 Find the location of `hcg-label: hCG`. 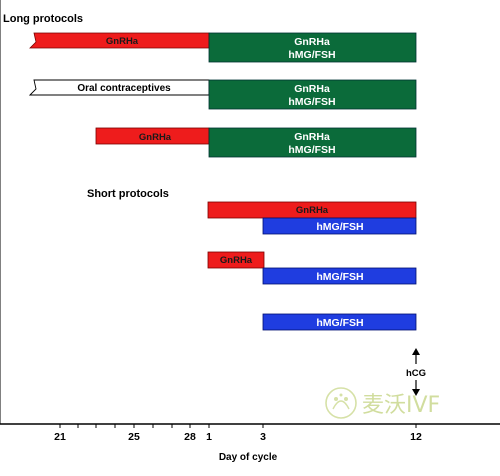

hcg-label: hCG is located at coordinates (416, 373).